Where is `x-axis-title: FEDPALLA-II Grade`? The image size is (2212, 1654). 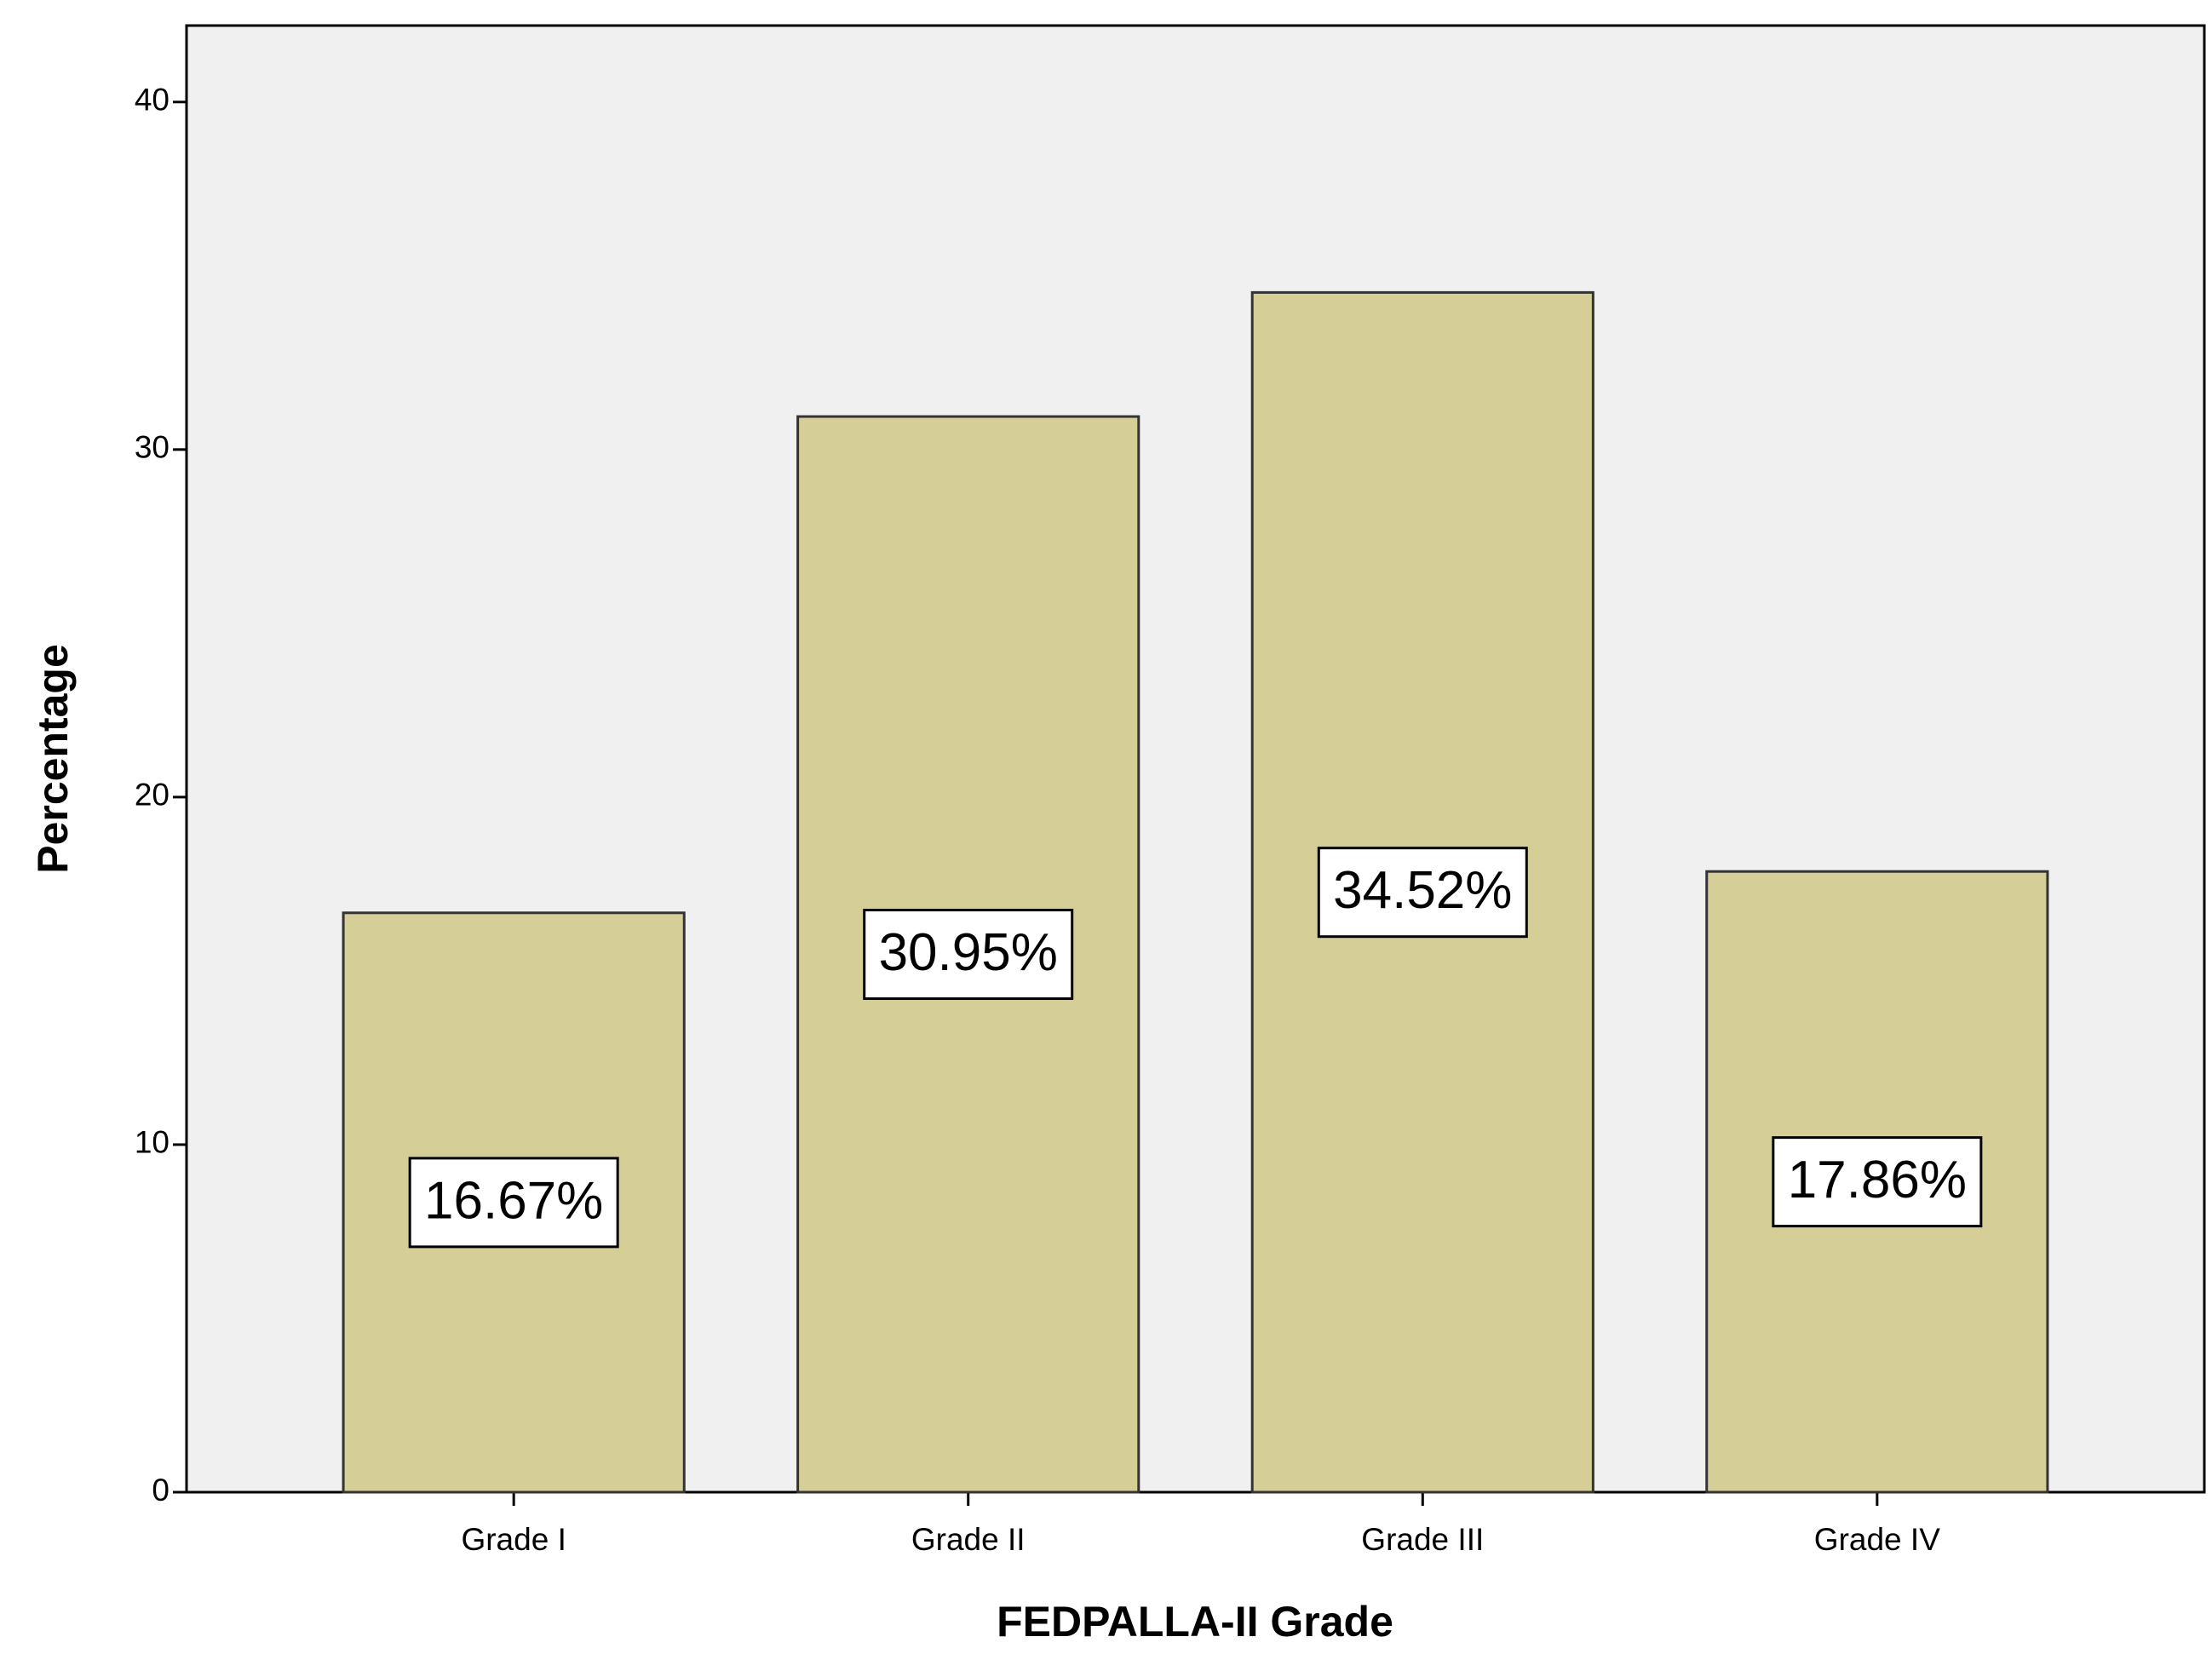 x-axis-title: FEDPALLA-II Grade is located at coordinates (1195, 1621).